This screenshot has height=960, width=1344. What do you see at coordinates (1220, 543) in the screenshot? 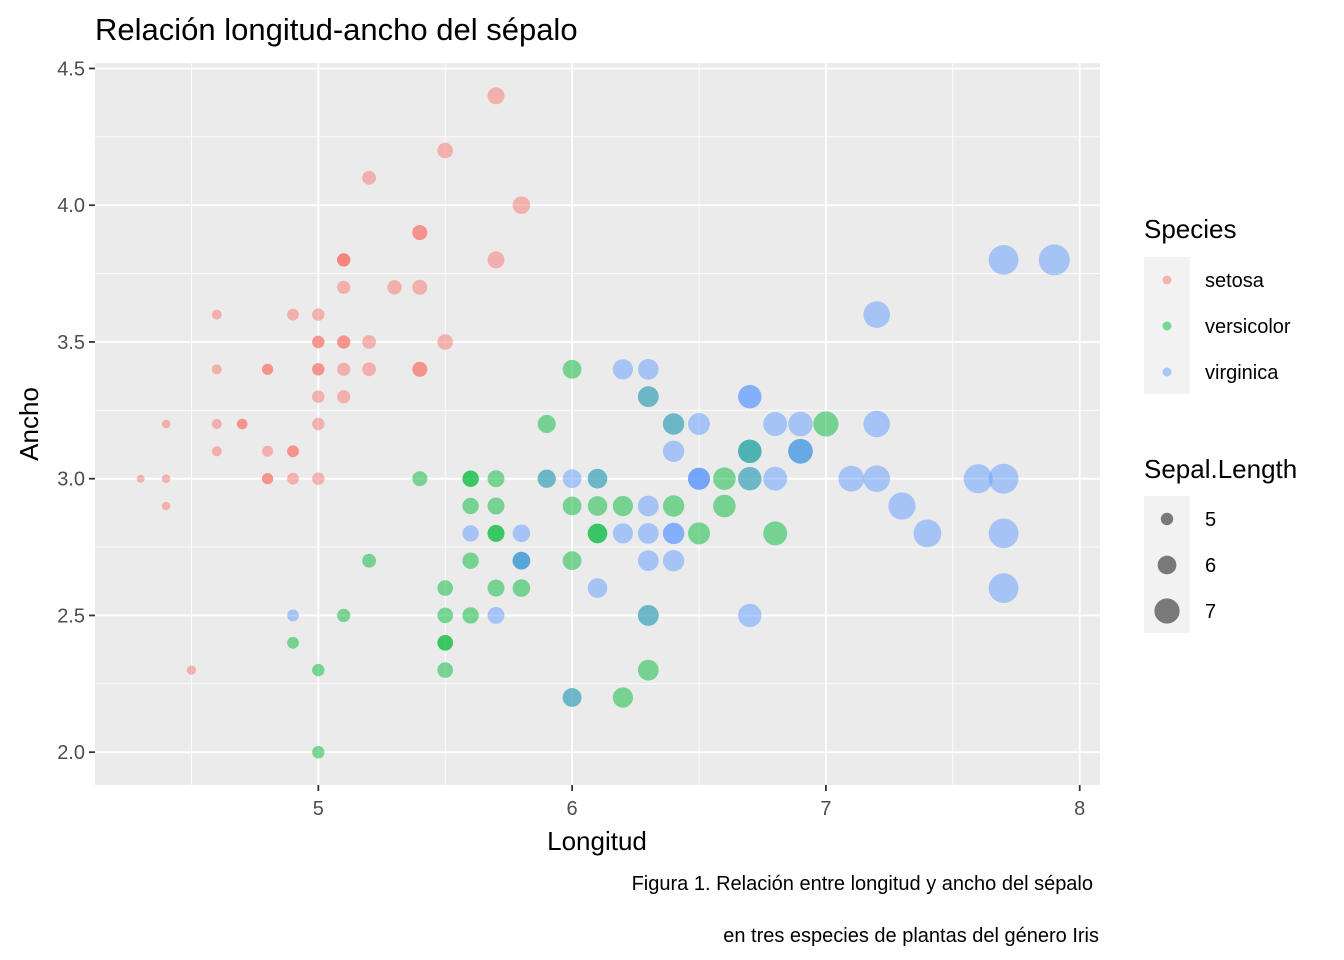
I see `legend-size: Sepal.Length 5 6 7` at bounding box center [1220, 543].